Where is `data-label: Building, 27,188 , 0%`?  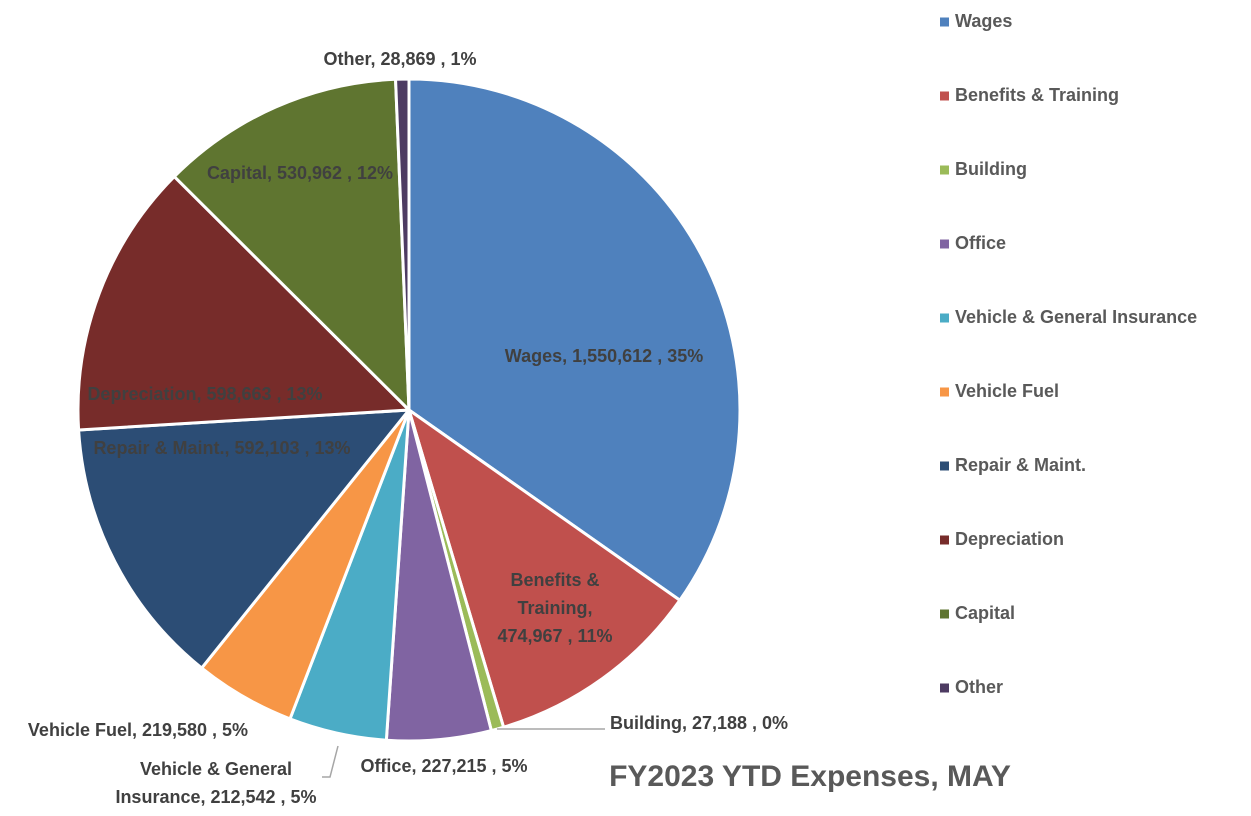 data-label: Building, 27,188 , 0% is located at coordinates (699, 723).